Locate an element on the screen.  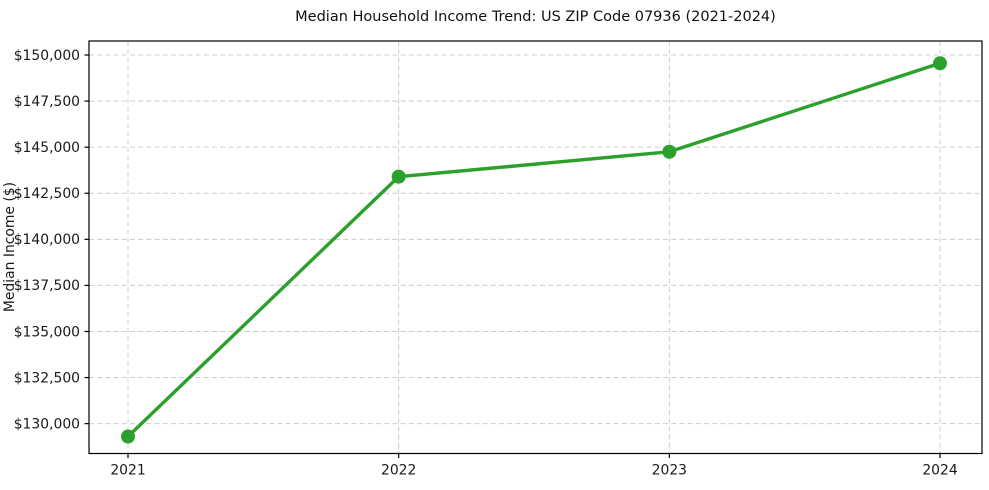
y-tick-label: $130,000 is located at coordinates (47, 424).